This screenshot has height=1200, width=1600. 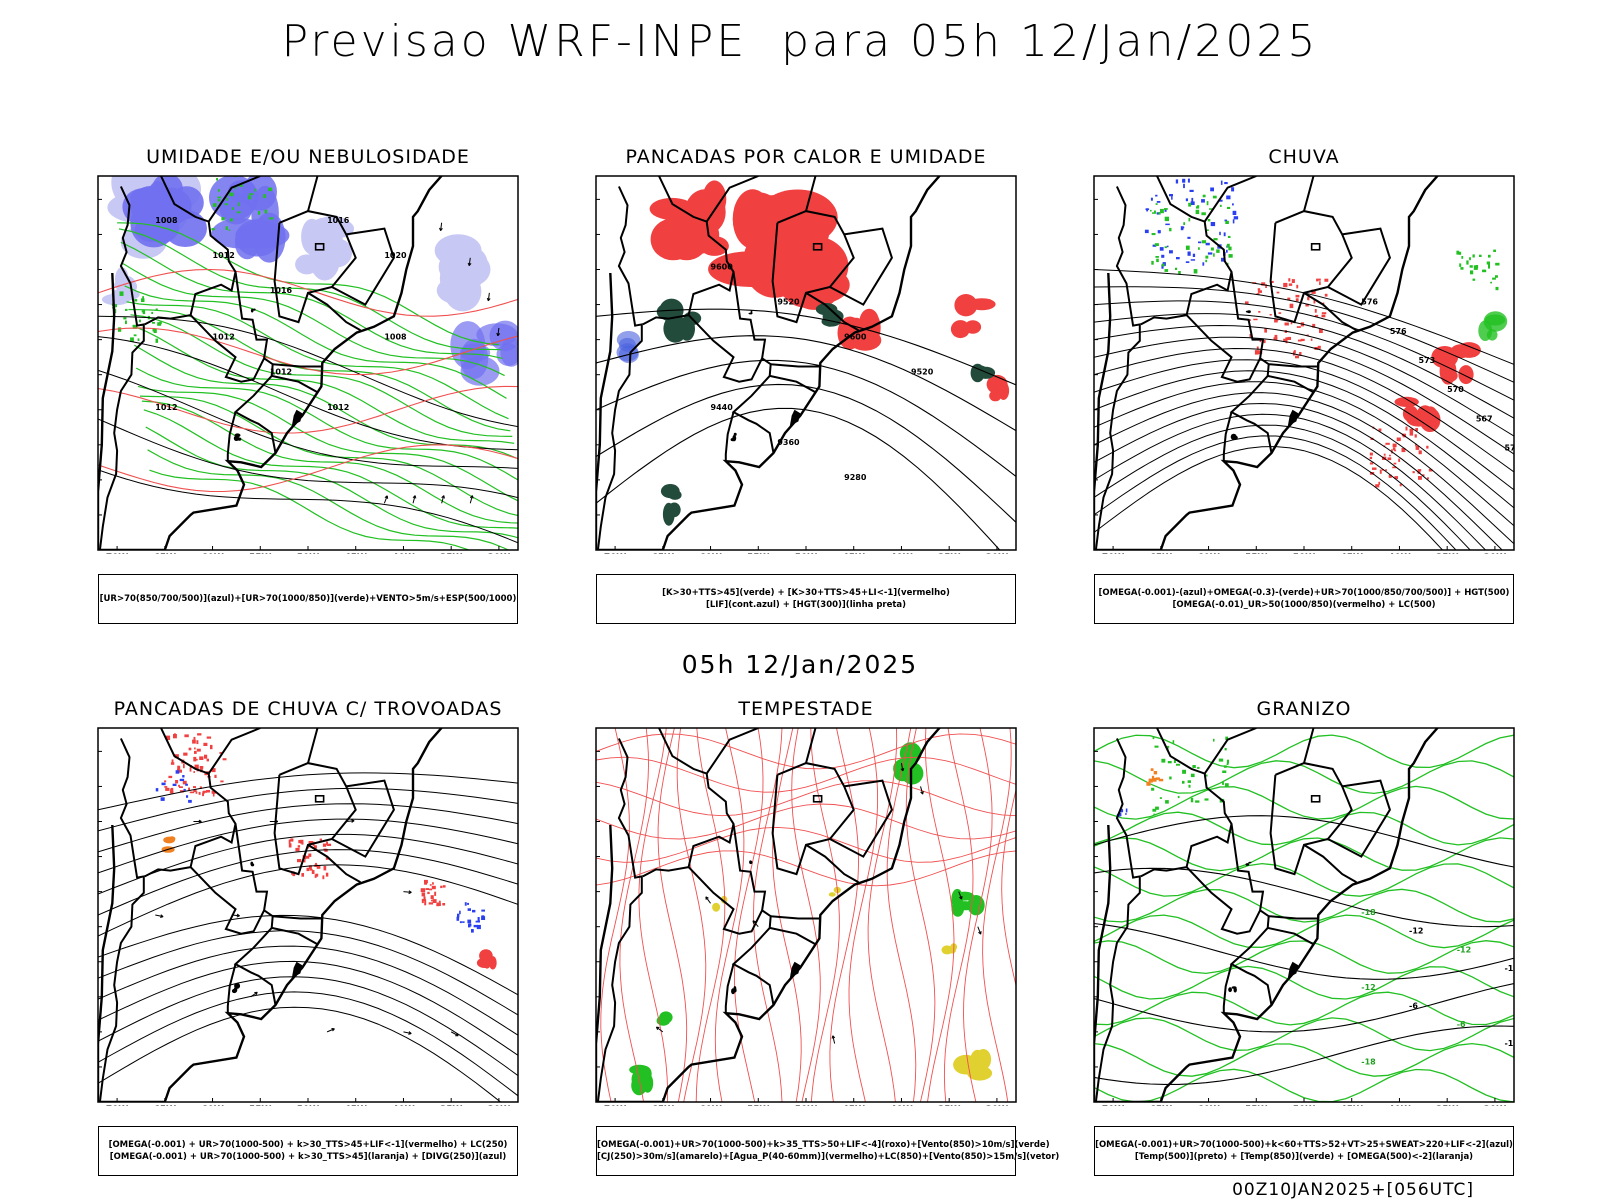 I want to click on contour-label: 567, so click(x=1484, y=418).